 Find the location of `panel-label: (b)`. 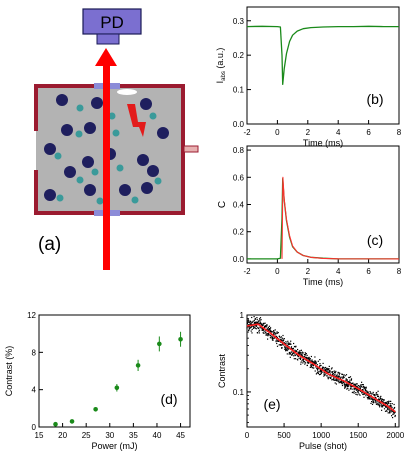

panel-label: (b) is located at coordinates (374, 99).